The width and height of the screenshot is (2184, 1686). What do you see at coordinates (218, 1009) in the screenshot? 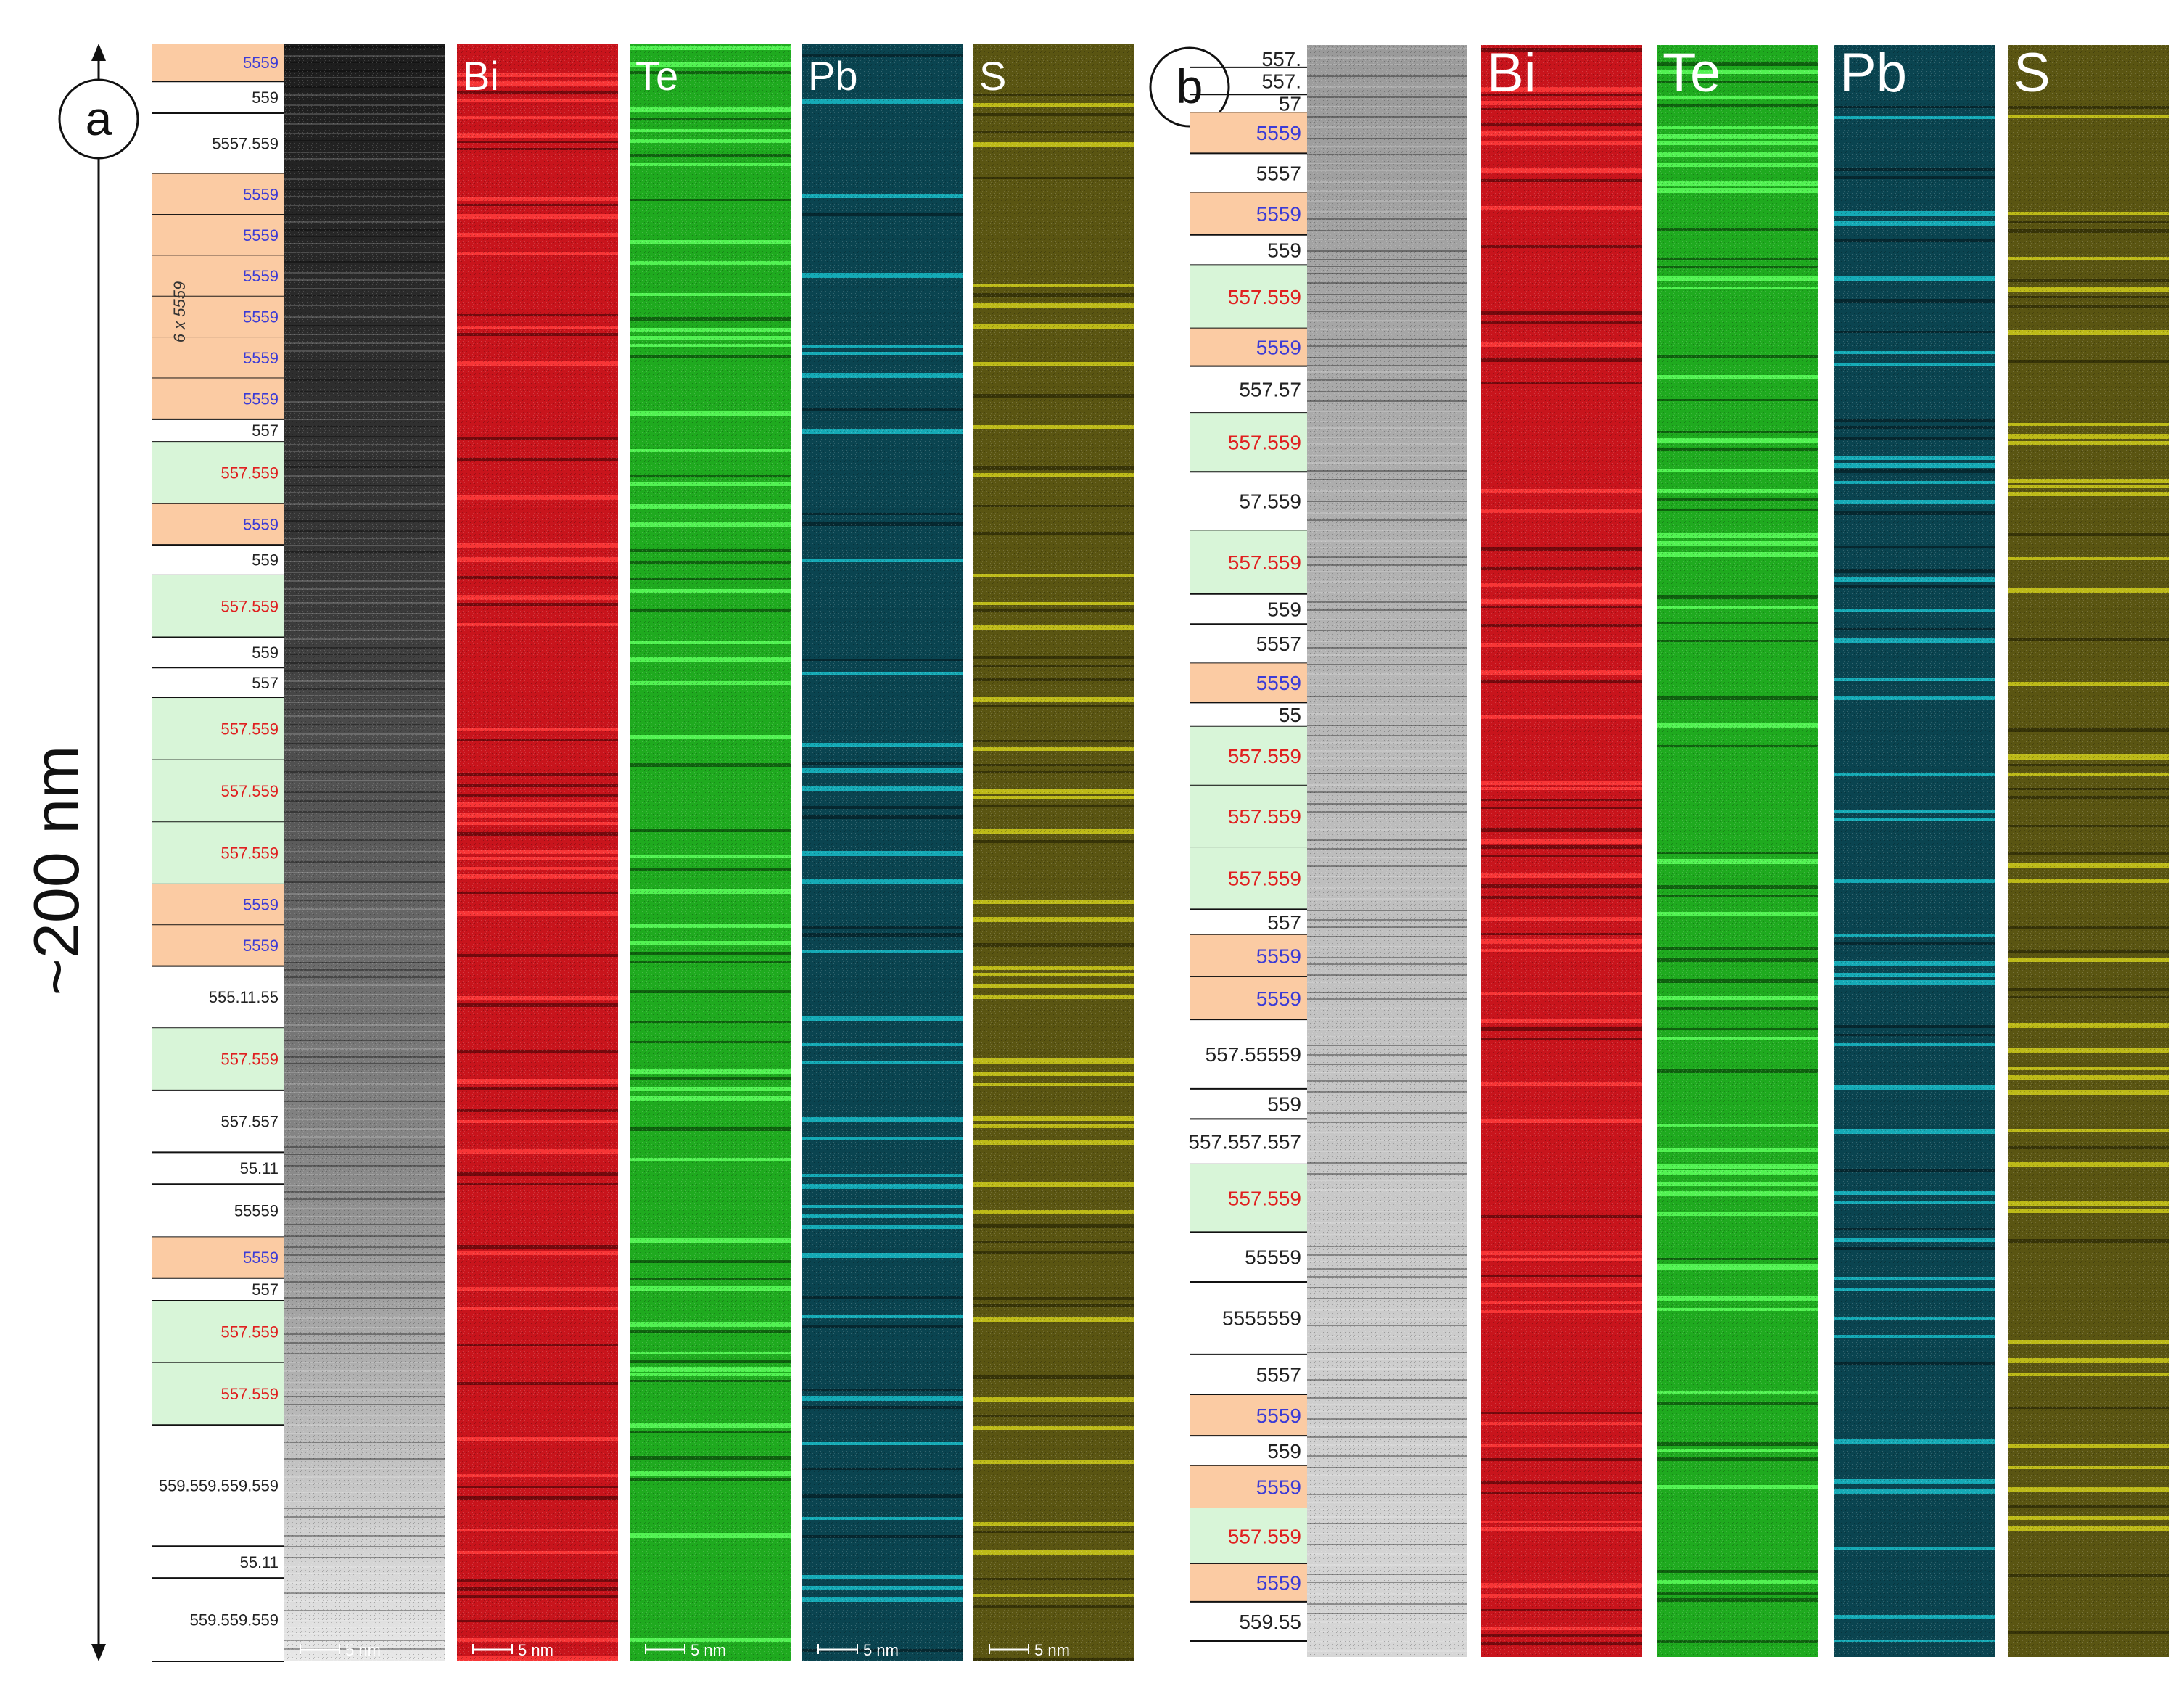
I see `layer-label-row: 555.11.55` at bounding box center [218, 1009].